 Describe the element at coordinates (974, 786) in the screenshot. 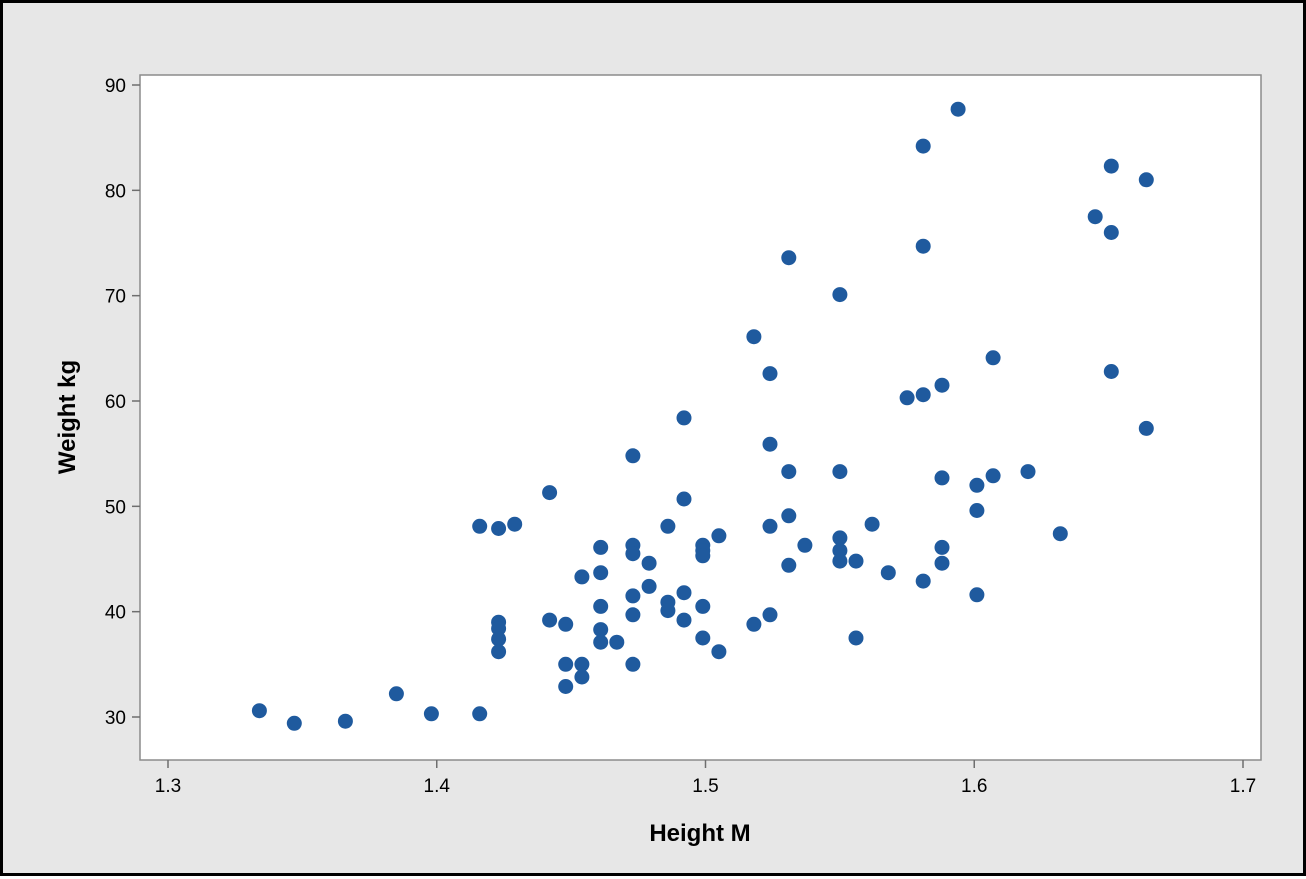

I see `x-tick-label: 1.6` at that location.